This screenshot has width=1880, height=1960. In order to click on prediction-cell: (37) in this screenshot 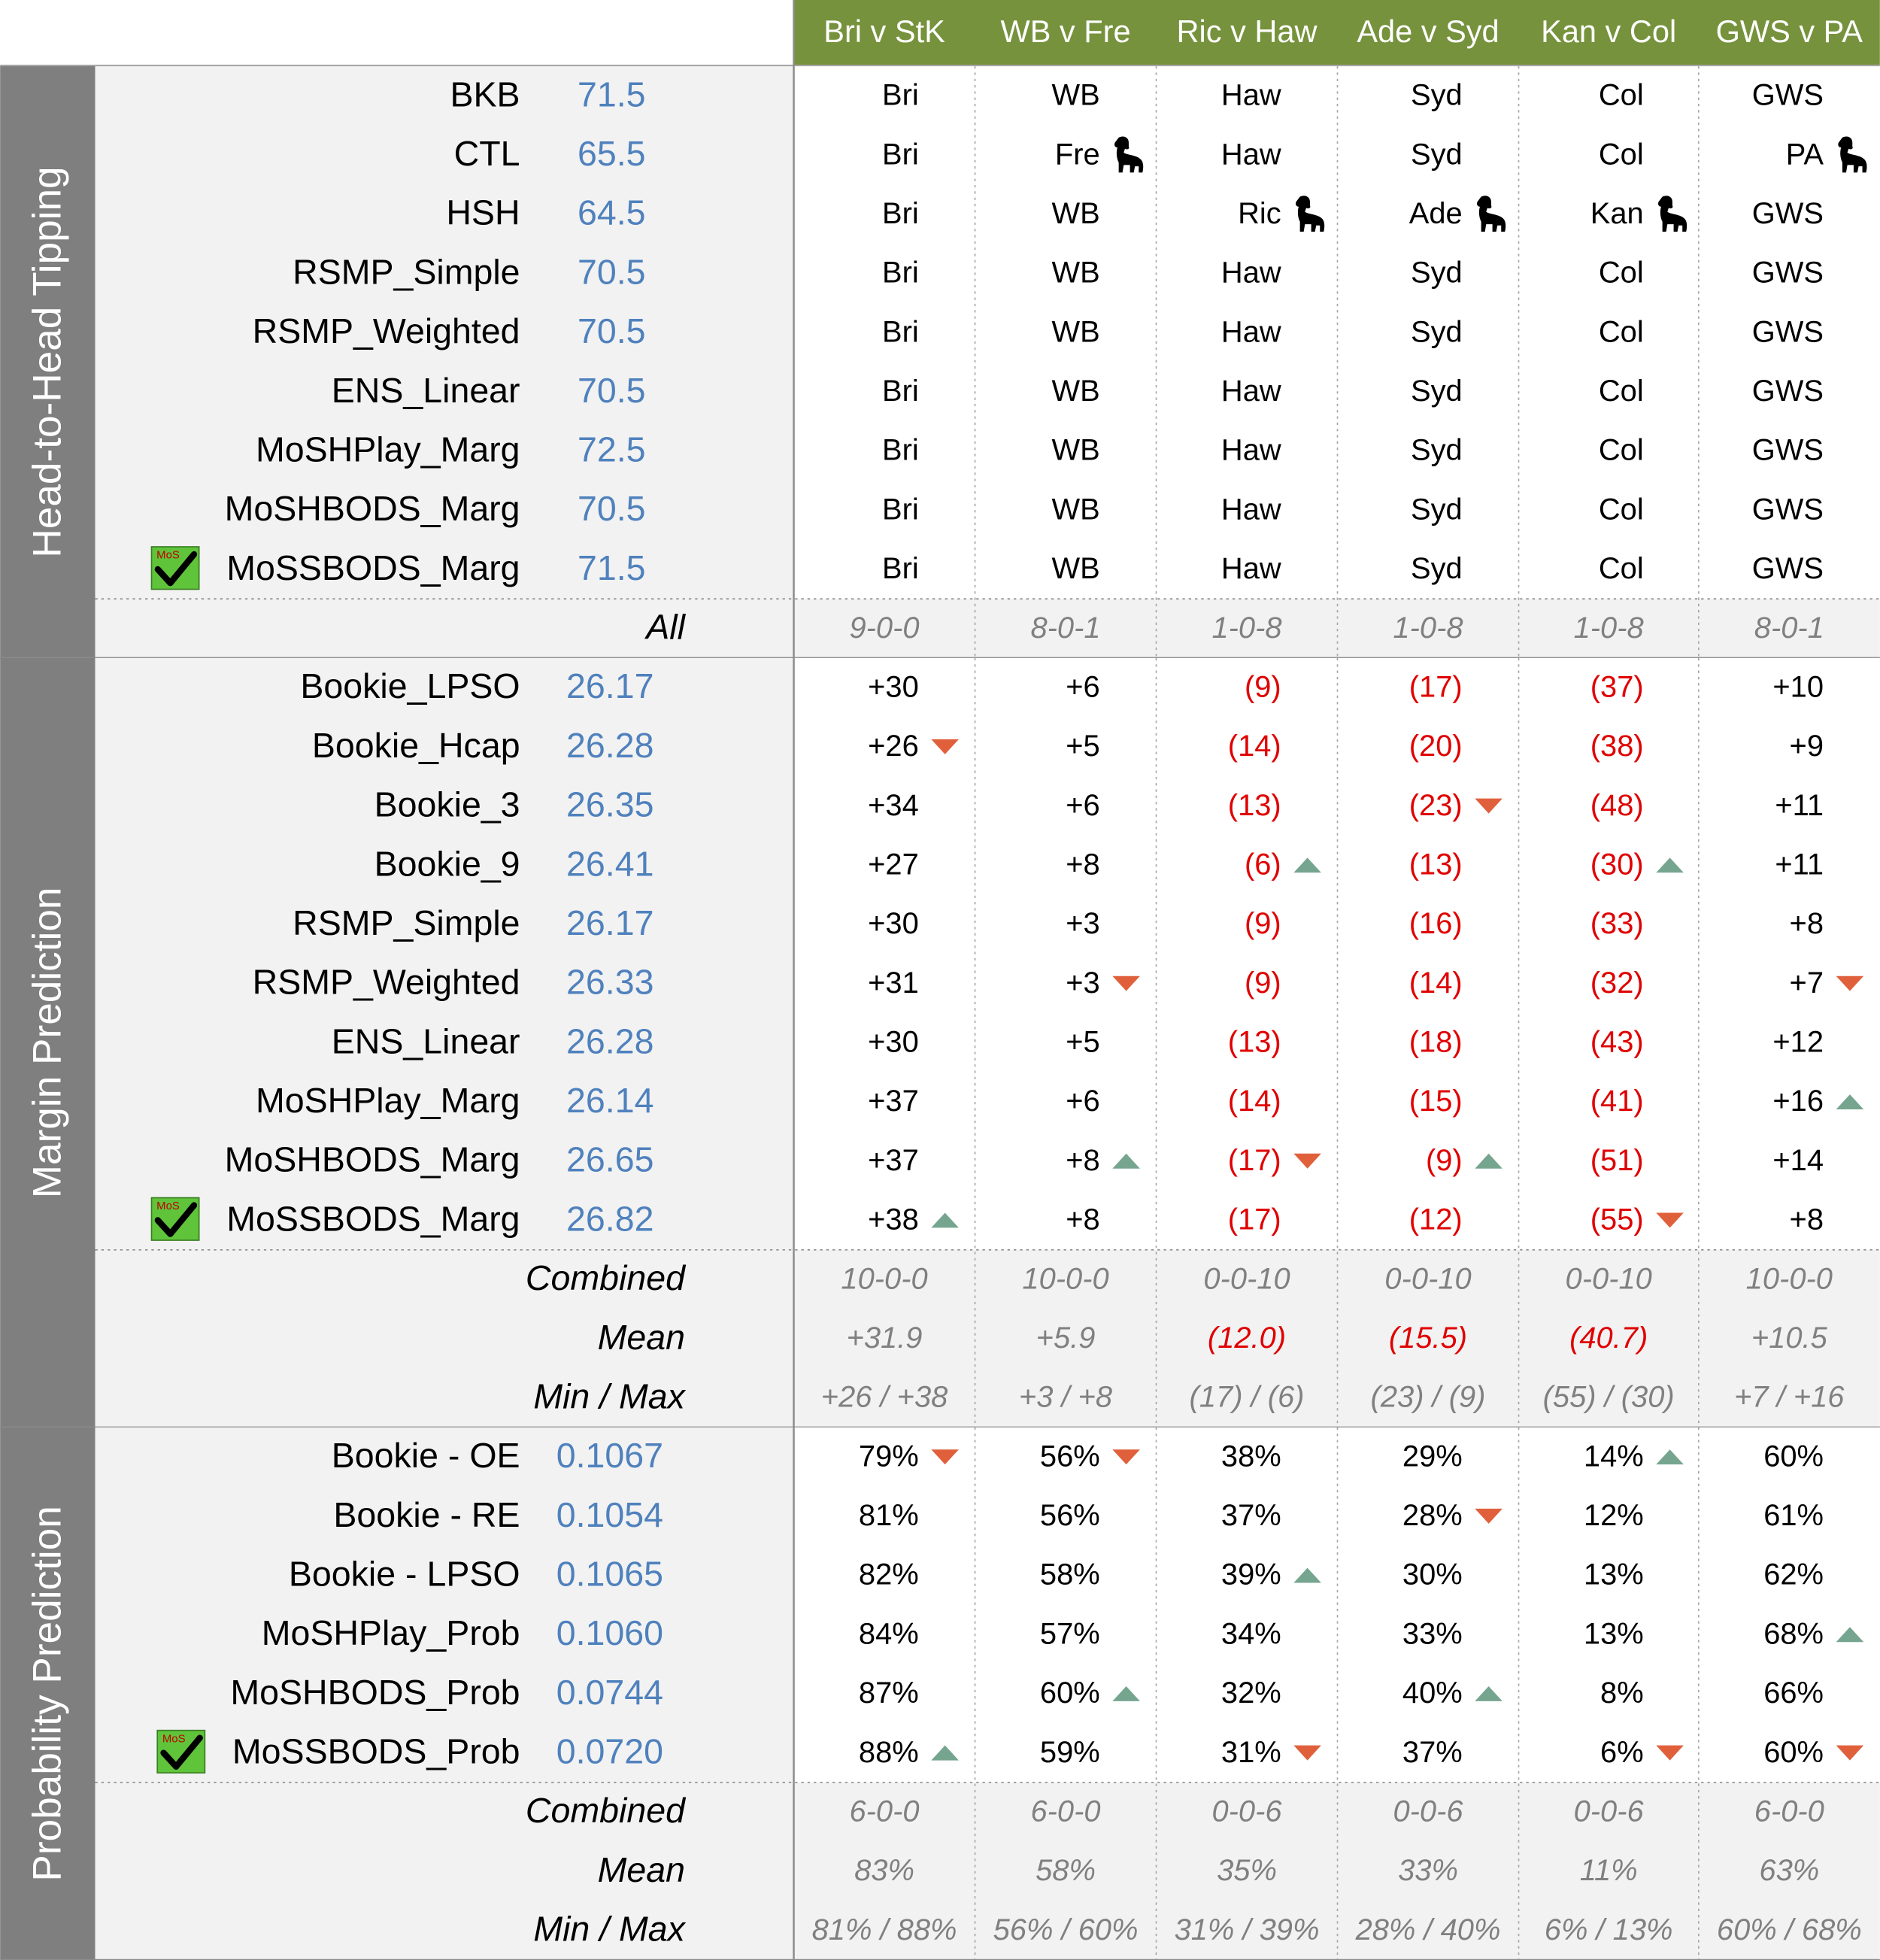, I will do `click(1617, 686)`.